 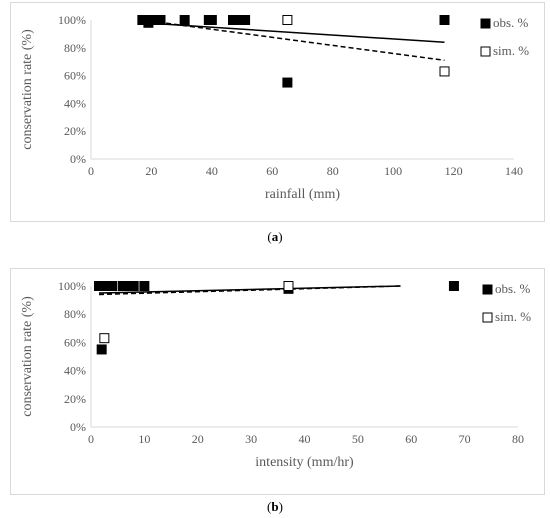 What do you see at coordinates (358, 439) in the screenshot?
I see `x-tick-label: 50` at bounding box center [358, 439].